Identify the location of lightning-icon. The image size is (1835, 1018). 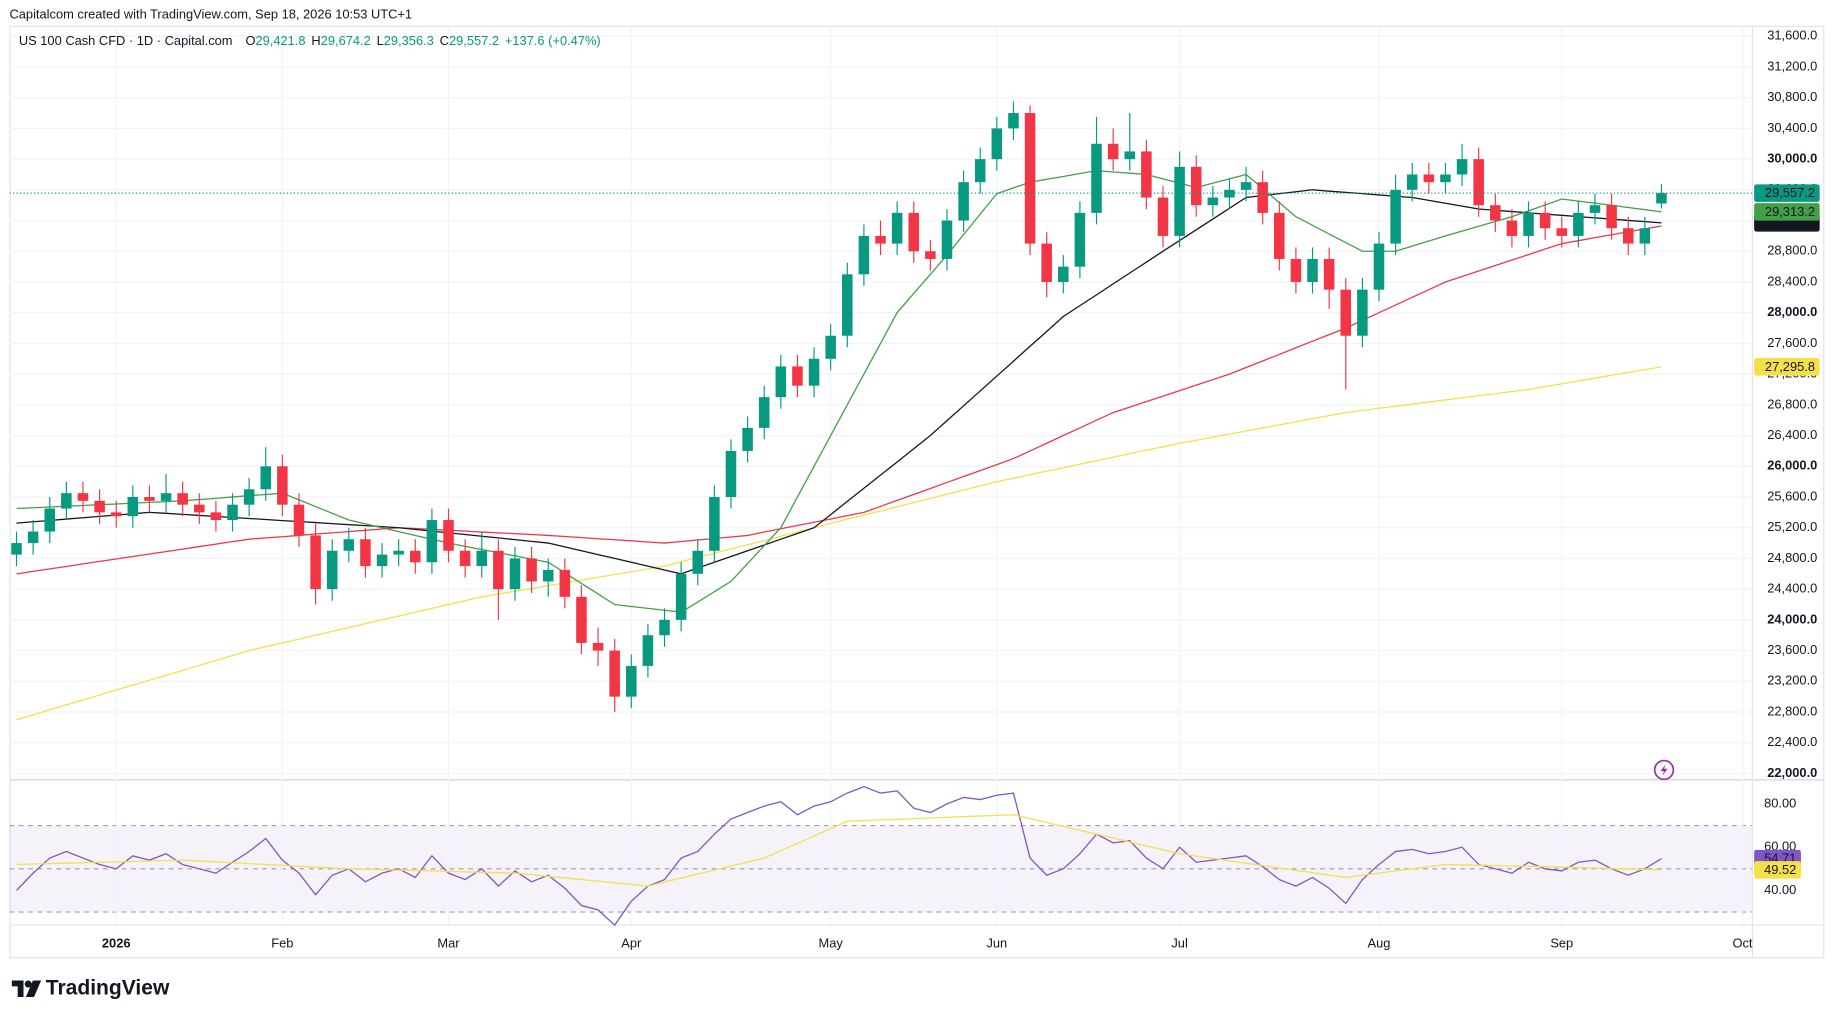
(1664, 770).